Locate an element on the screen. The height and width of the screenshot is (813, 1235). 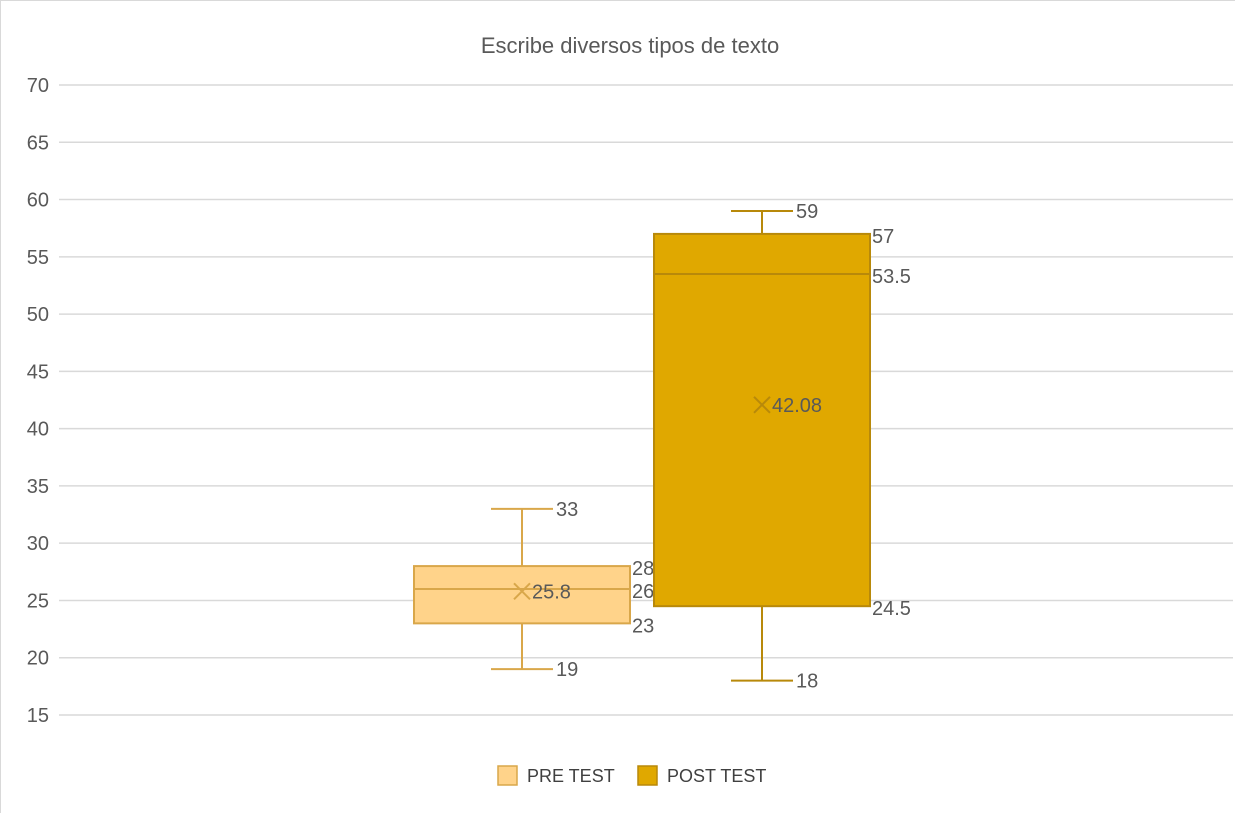
y-tick-label: 40 is located at coordinates (38, 430).